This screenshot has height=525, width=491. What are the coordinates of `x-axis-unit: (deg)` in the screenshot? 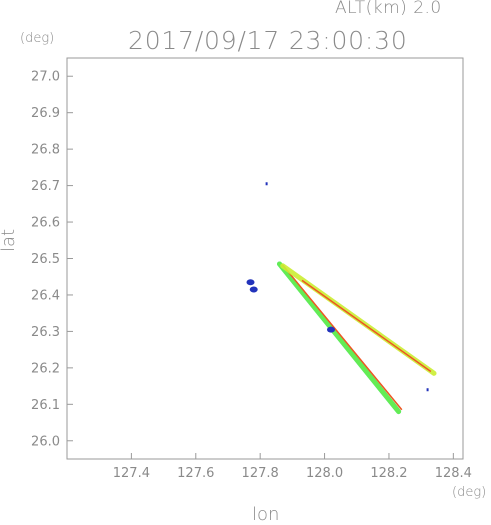 It's located at (469, 492).